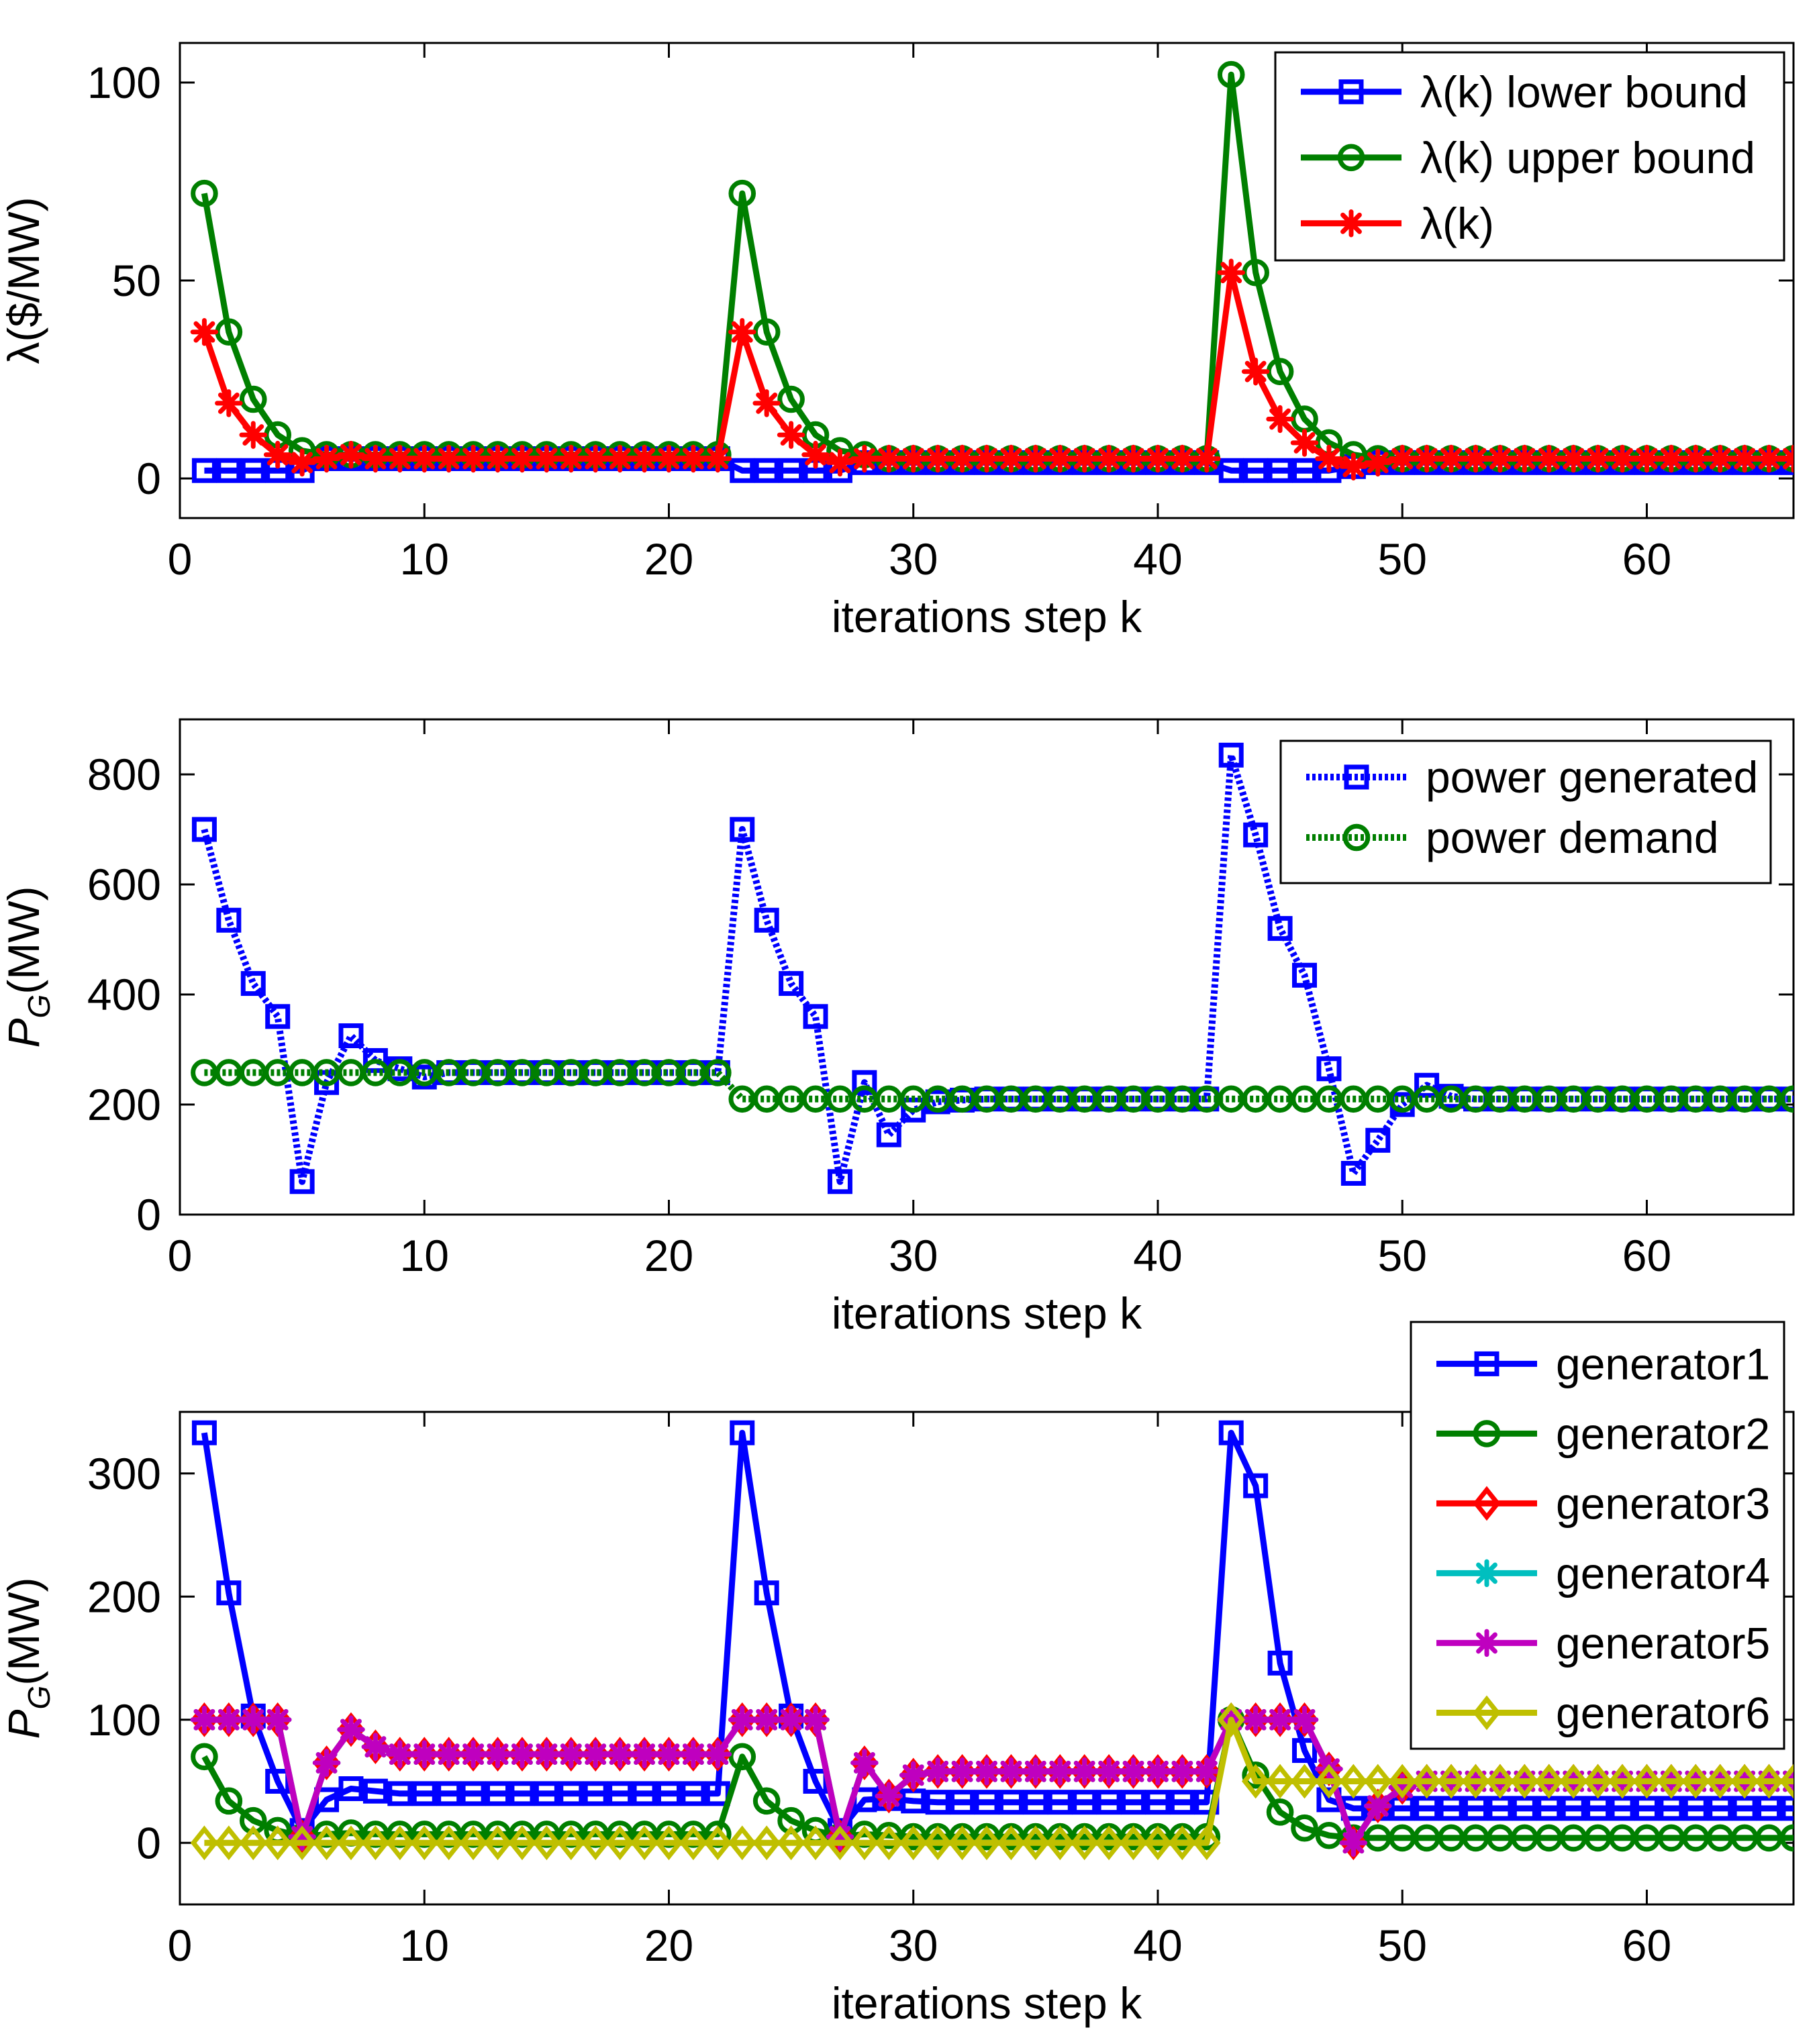 This screenshot has width=1819, height=2044. What do you see at coordinates (992, 1086) in the screenshot?
I see `series-power-demand` at bounding box center [992, 1086].